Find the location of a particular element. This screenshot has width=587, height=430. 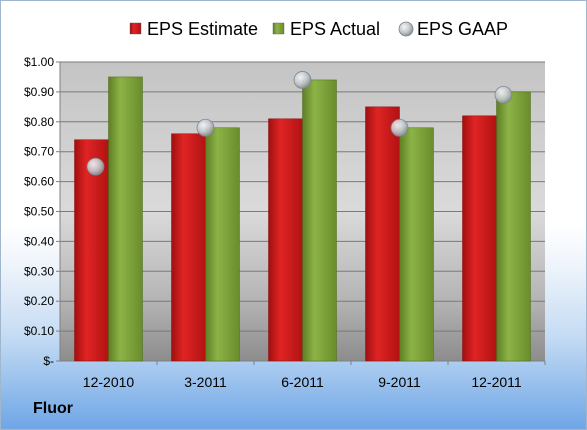

y-tick-label: $0.90 is located at coordinates (39, 92).